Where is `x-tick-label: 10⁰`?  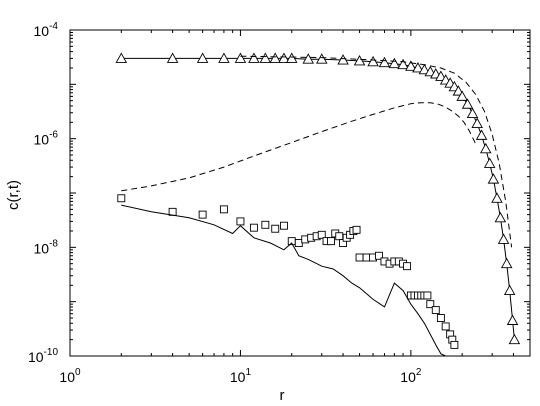 x-tick-label: 10⁰ is located at coordinates (70, 376).